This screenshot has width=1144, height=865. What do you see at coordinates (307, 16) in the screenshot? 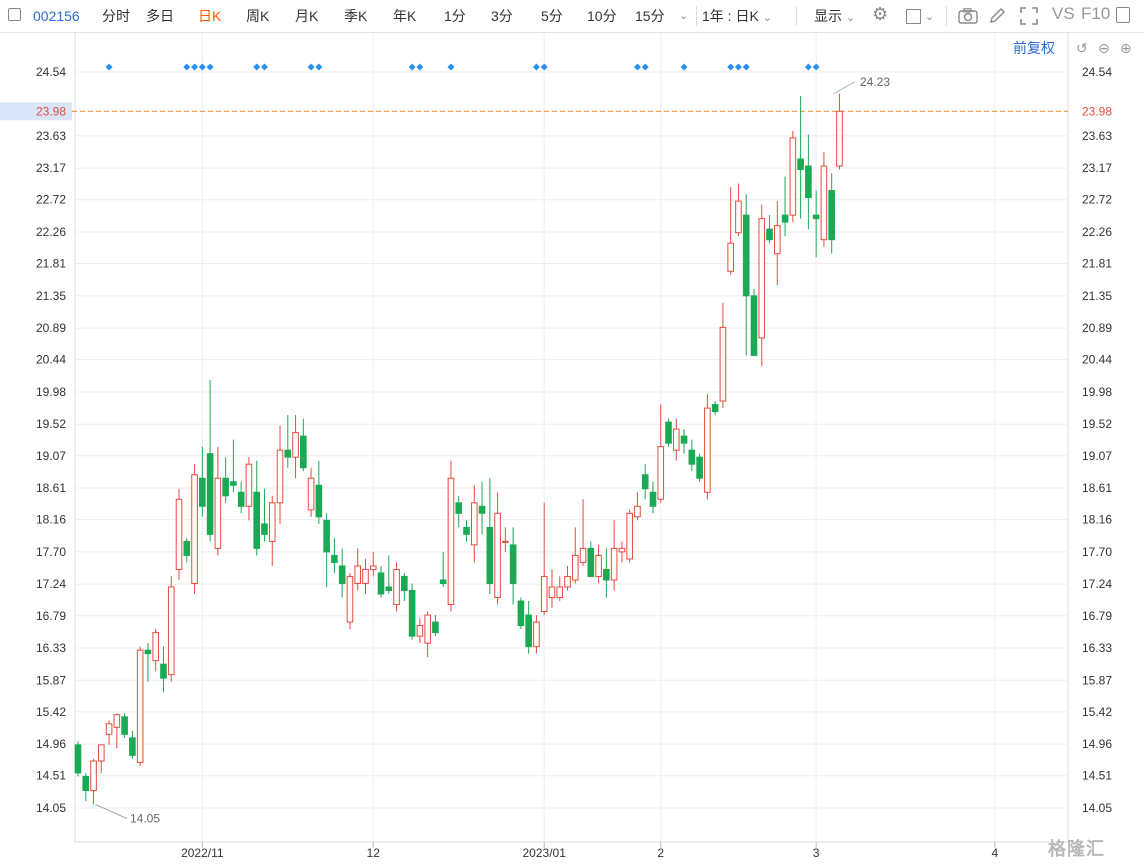
I see `tab-monthly-k: 月K` at bounding box center [307, 16].